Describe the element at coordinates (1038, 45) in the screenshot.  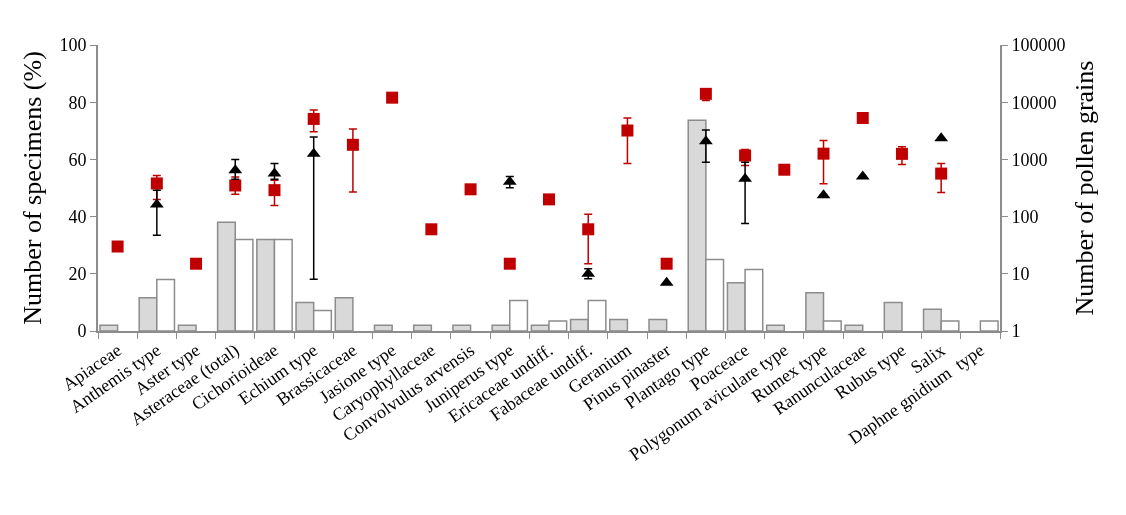
I see `y2-tick-label: 100000` at that location.